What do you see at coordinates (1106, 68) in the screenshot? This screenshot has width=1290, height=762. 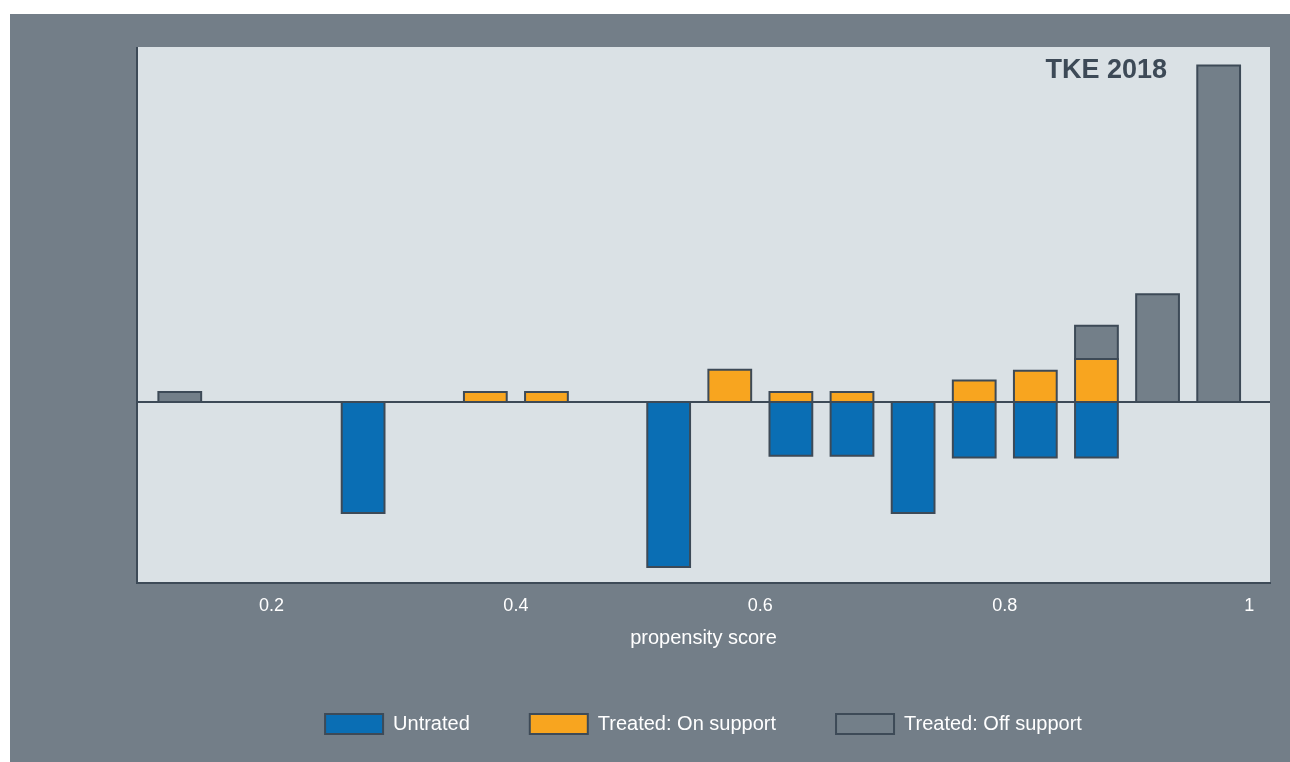 I see `chart-title: TKE 2018` at bounding box center [1106, 68].